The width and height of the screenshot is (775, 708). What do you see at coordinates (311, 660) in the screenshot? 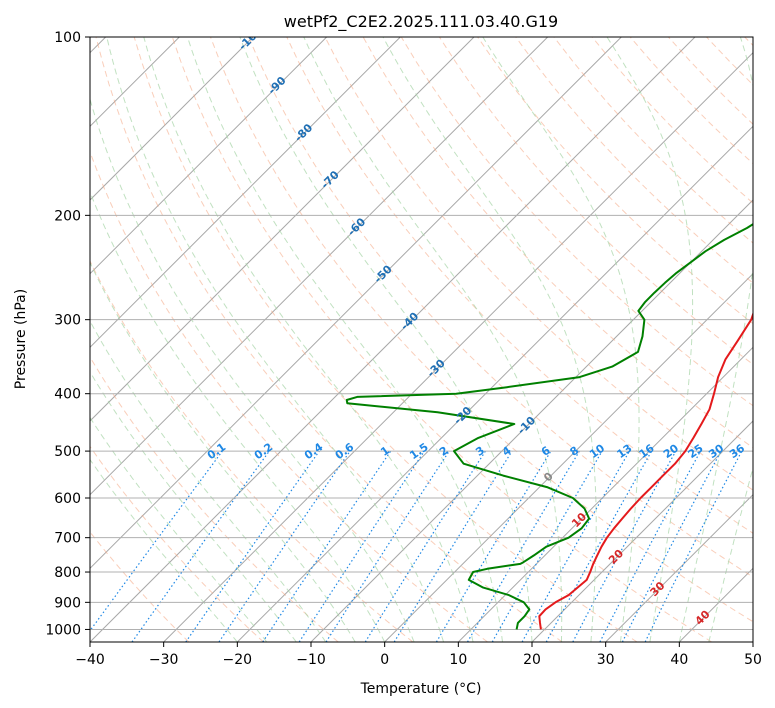
I see `x-tick-label: −10` at bounding box center [311, 660].